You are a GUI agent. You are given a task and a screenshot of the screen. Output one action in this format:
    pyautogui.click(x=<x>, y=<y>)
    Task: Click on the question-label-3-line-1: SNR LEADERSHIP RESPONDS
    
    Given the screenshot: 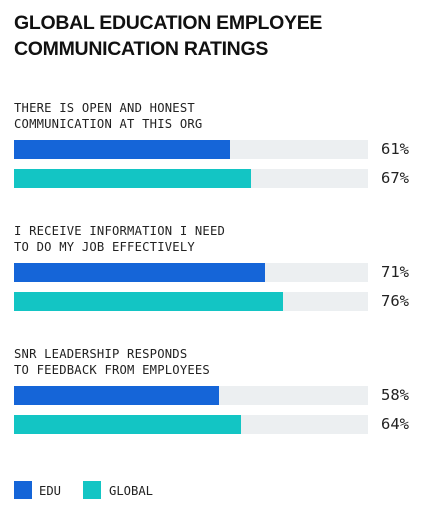 What is the action you would take?
    pyautogui.click(x=101, y=354)
    